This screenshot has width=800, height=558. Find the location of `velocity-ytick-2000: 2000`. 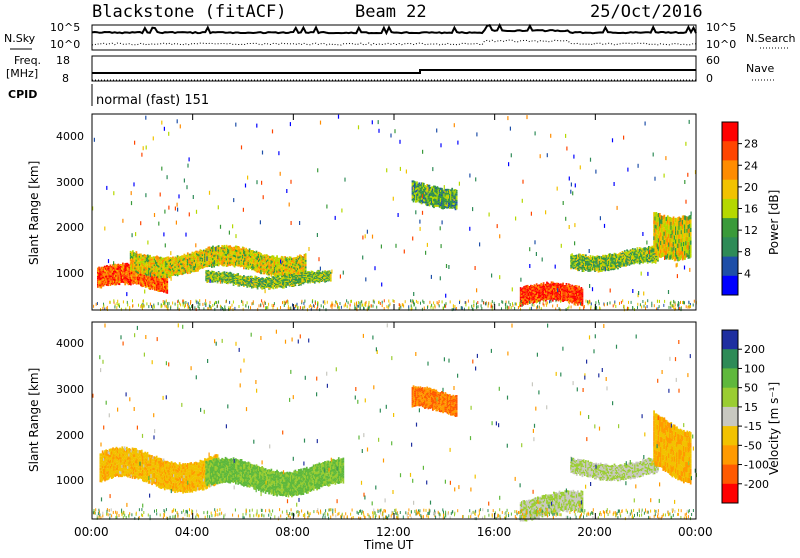

velocity-ytick-2000: 2000 is located at coordinates (70, 435).